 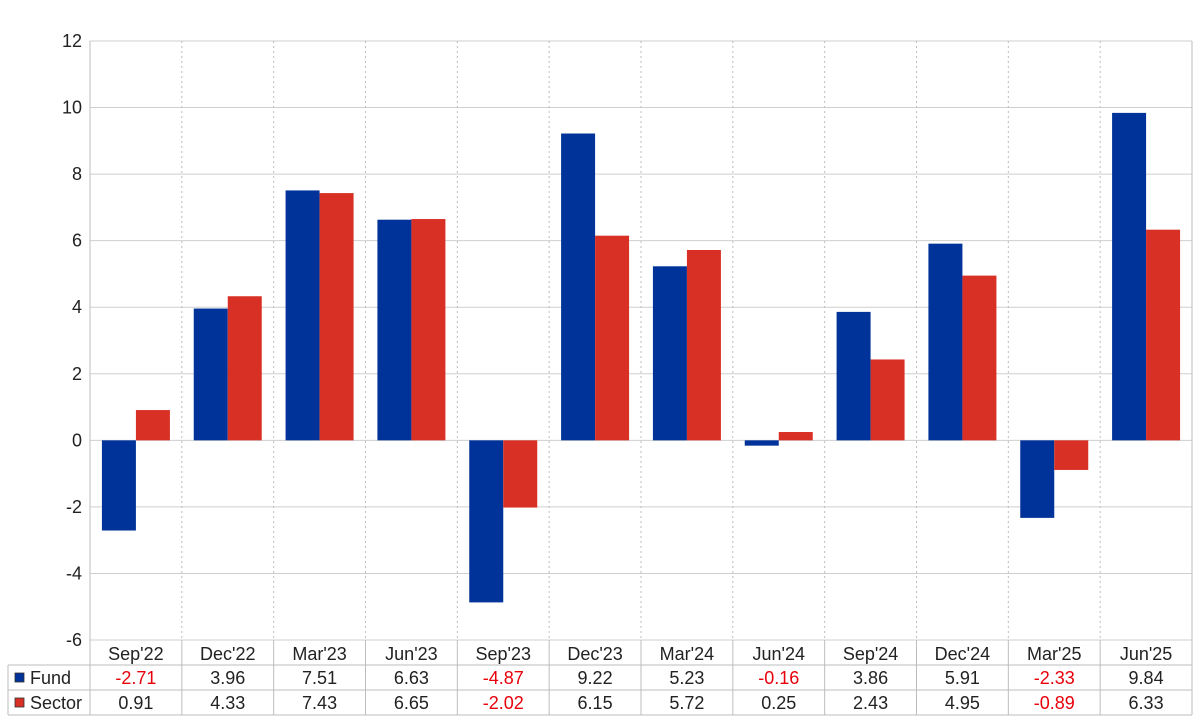 What do you see at coordinates (74, 573) in the screenshot?
I see `y-tick-label: -4` at bounding box center [74, 573].